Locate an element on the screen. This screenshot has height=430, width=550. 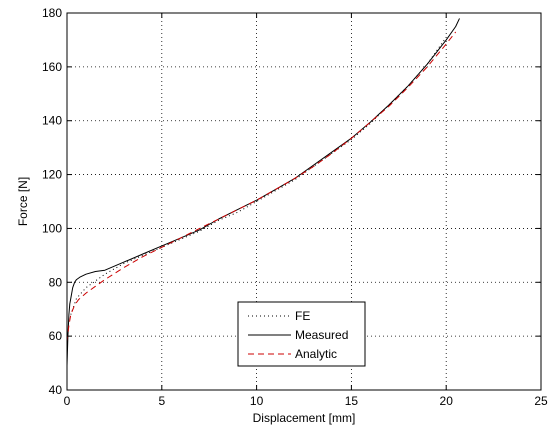
legend-label-analytic: Analytic is located at coordinates (316, 354).